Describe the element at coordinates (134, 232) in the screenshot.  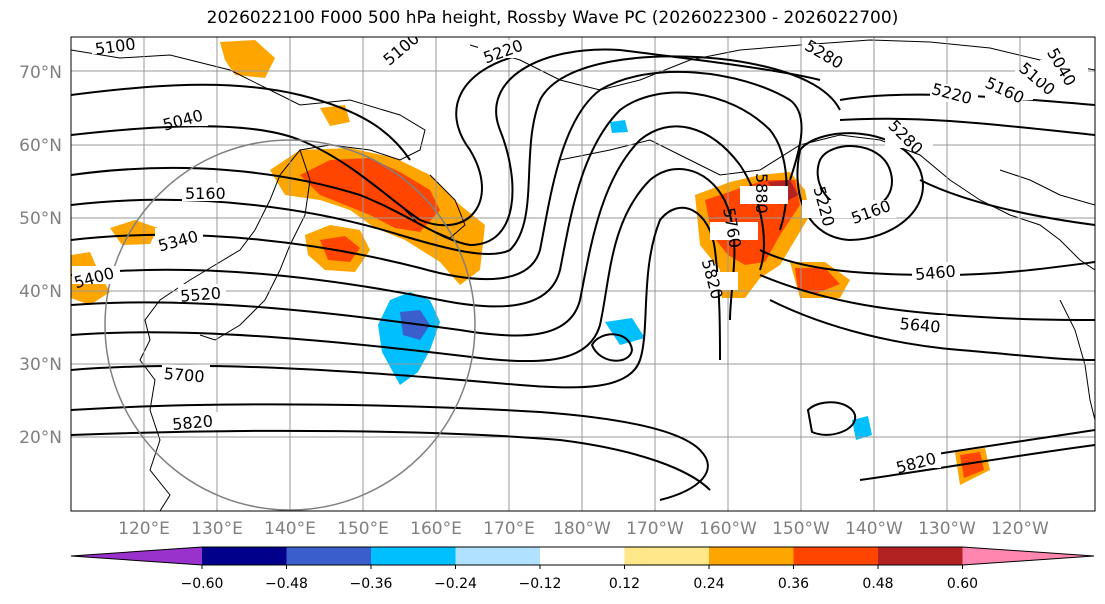
I see `positive-anomaly-nw` at that location.